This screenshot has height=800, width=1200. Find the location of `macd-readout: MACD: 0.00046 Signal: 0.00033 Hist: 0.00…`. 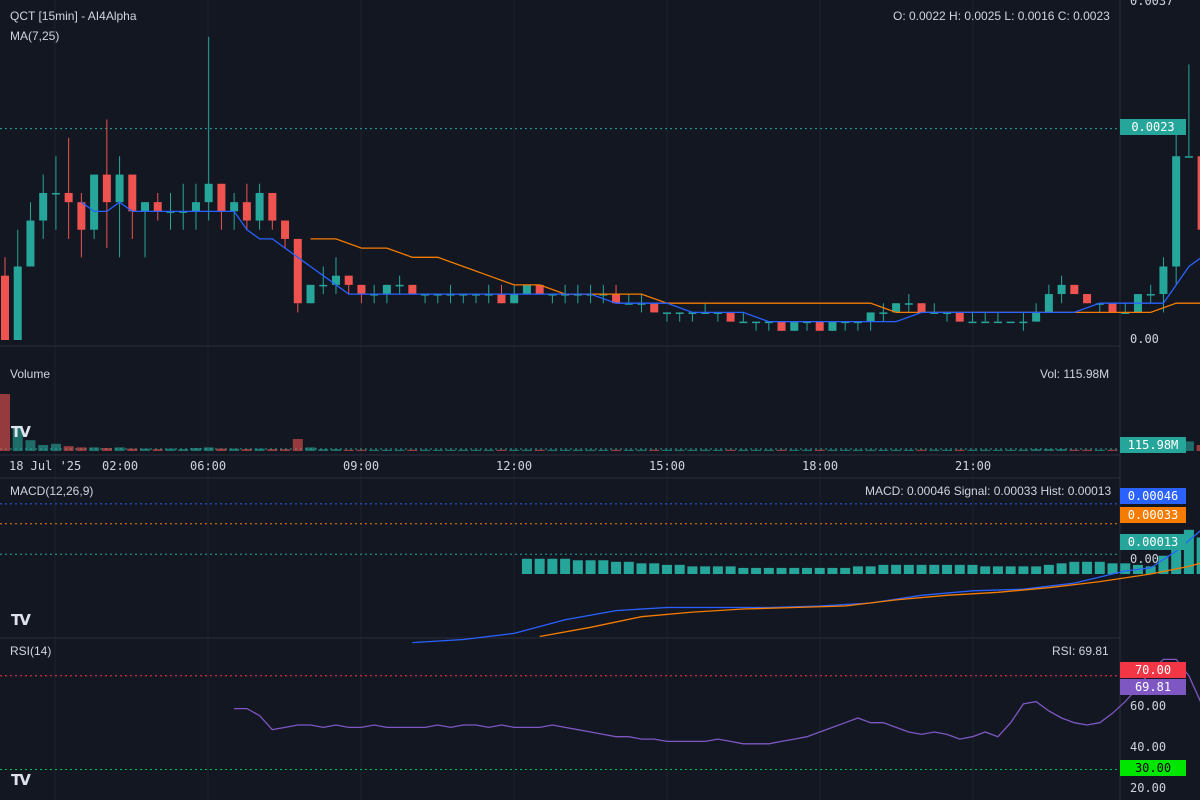

macd-readout: MACD: 0.00046 Signal: 0.00033 Hist: 0.00… is located at coordinates (988, 491).